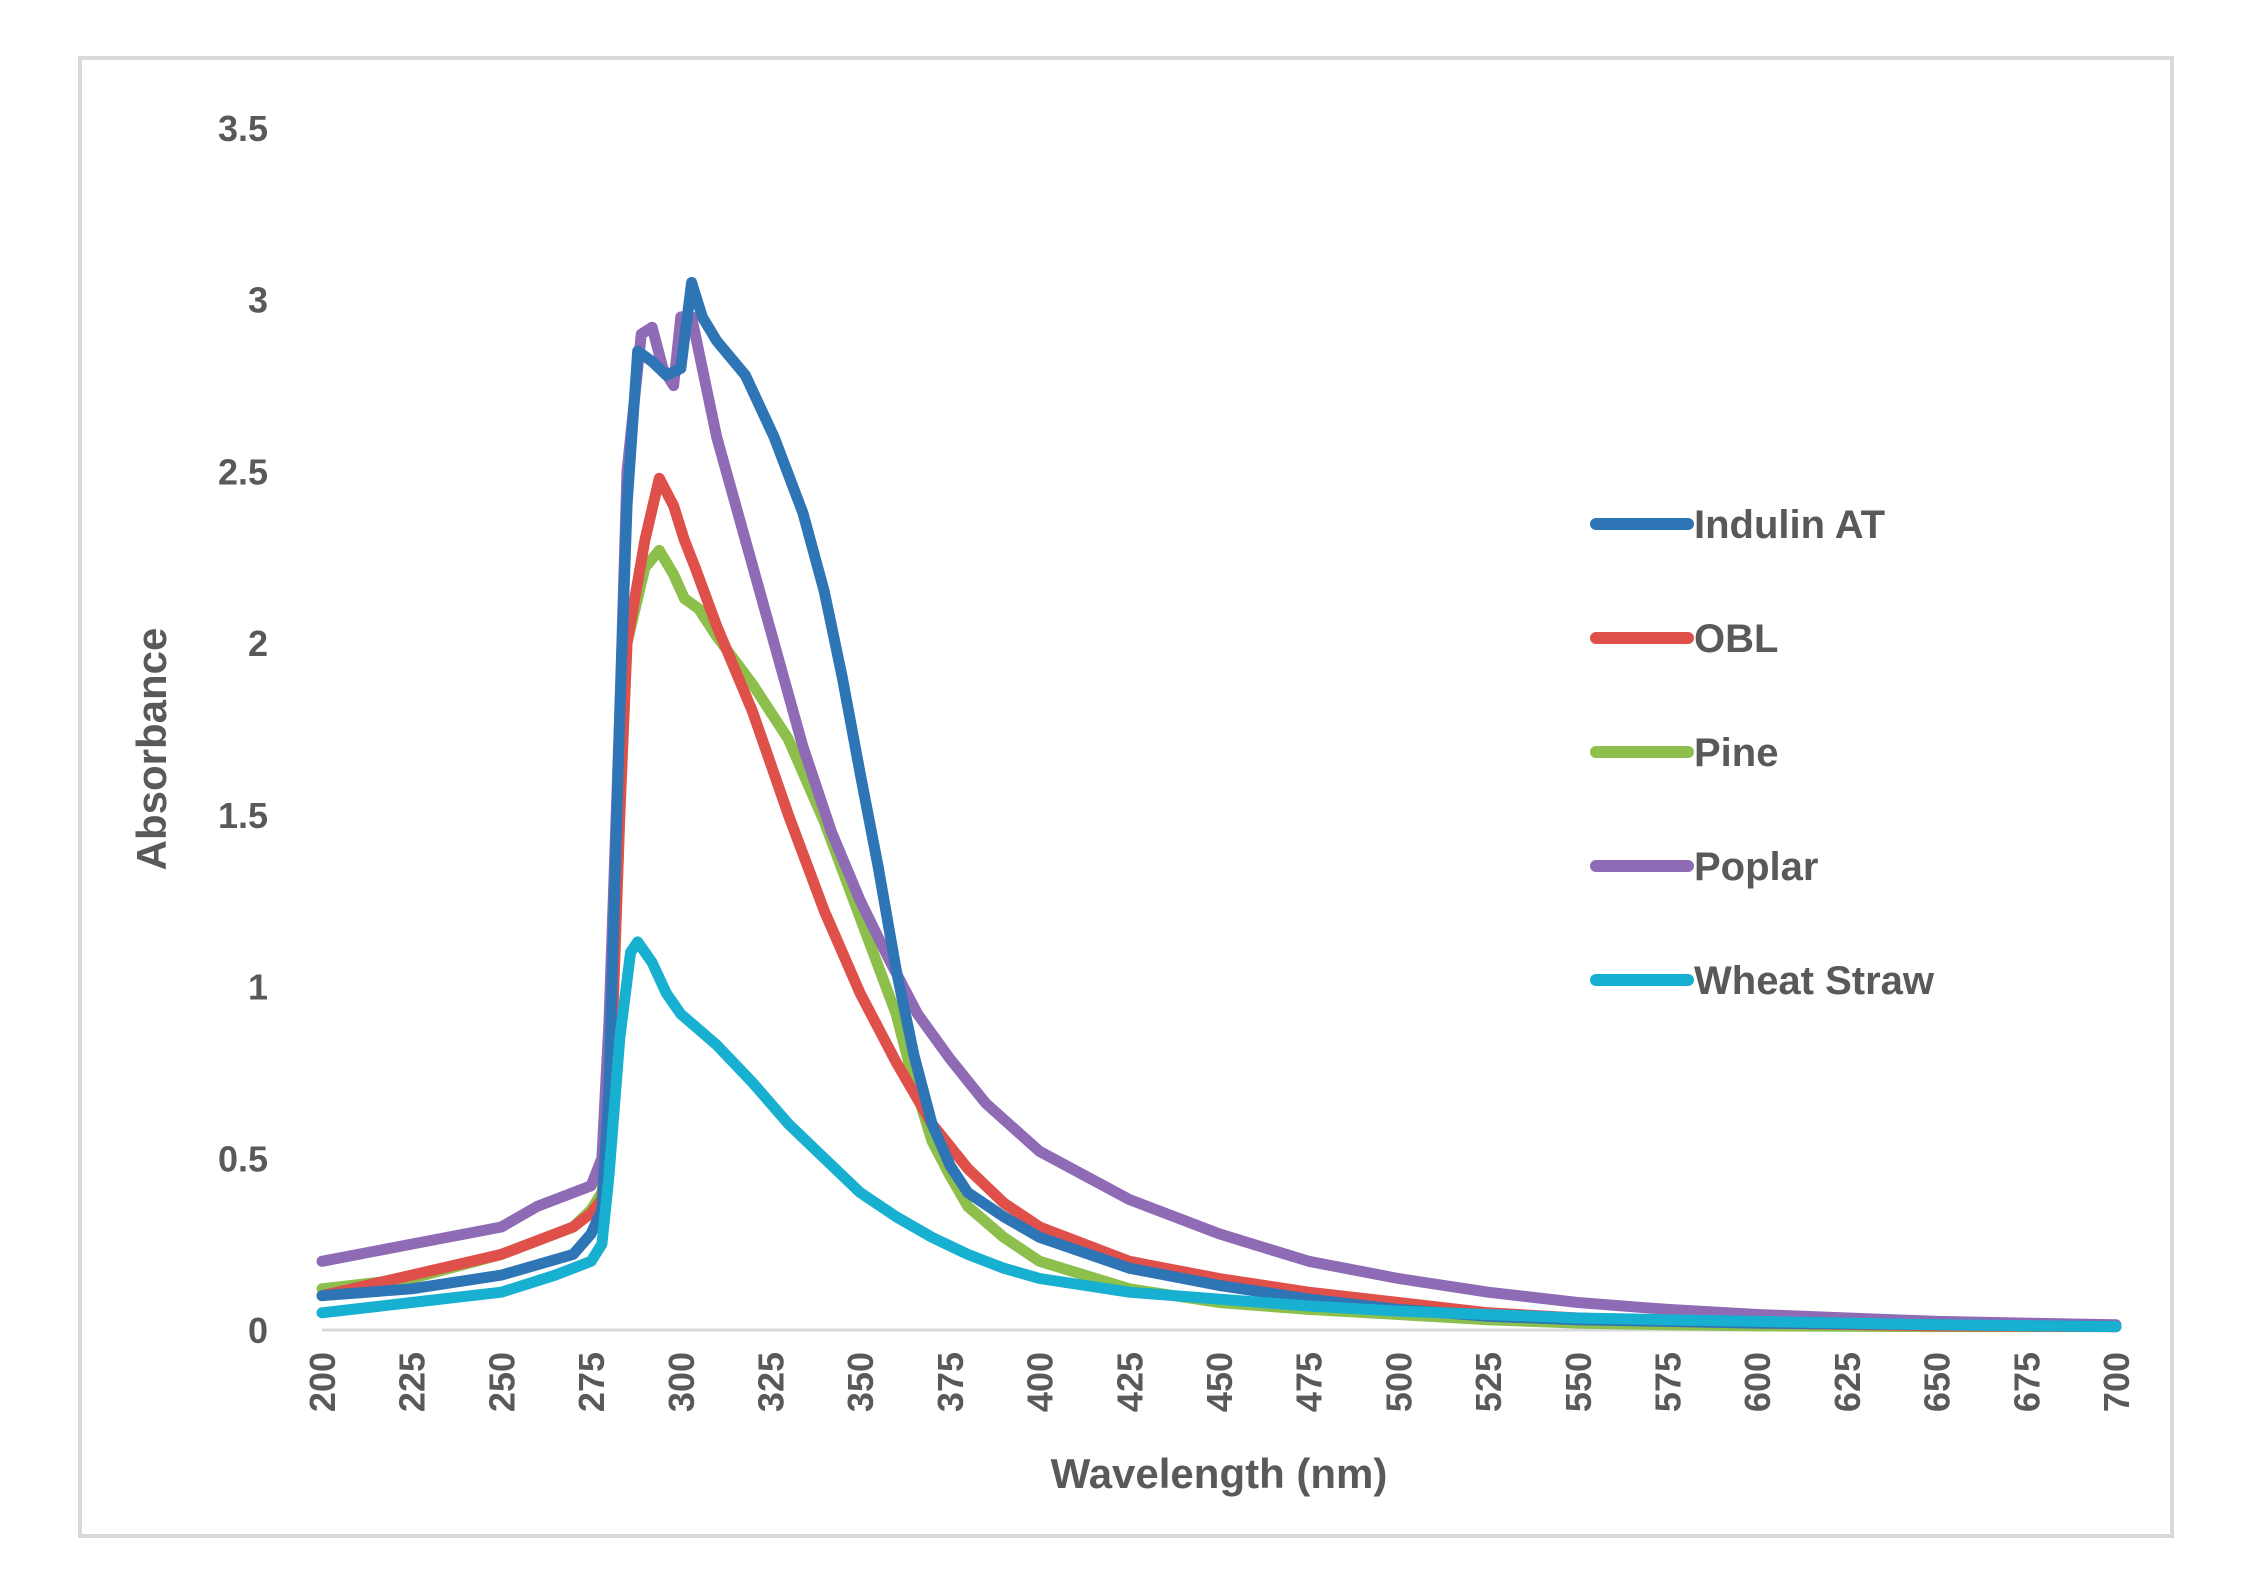  Describe the element at coordinates (1847, 1382) in the screenshot. I see `x-tick-label: 625` at that location.